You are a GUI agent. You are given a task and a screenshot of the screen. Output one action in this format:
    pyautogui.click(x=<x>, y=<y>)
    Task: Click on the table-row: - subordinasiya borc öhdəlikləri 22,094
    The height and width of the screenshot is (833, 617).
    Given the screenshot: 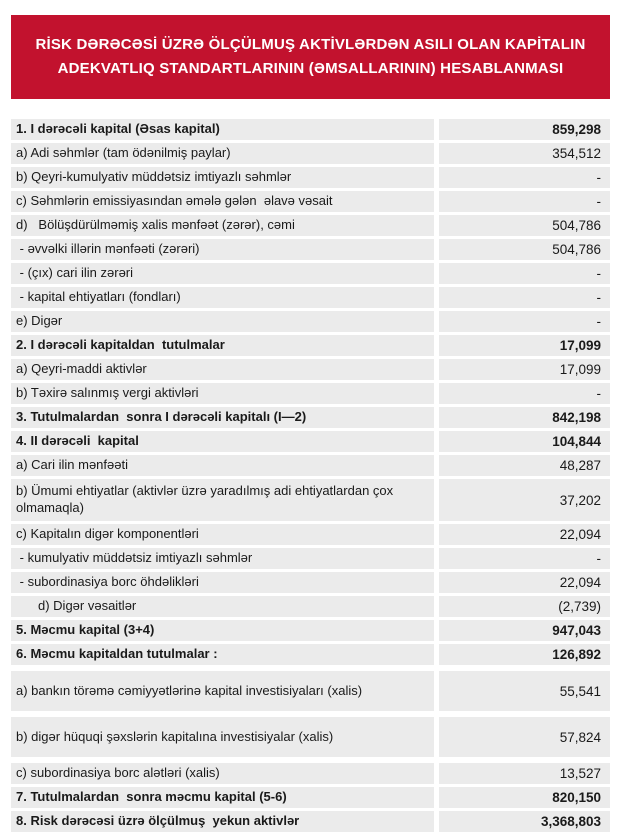 What is the action you would take?
    pyautogui.click(x=310, y=582)
    